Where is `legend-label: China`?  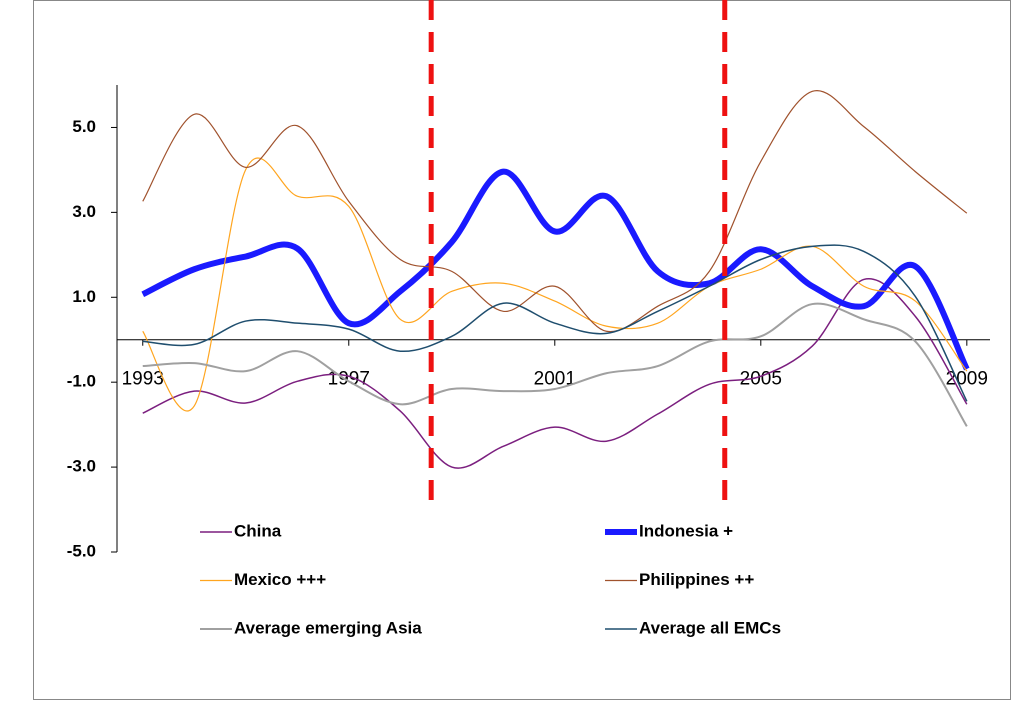 legend-label: China is located at coordinates (258, 530).